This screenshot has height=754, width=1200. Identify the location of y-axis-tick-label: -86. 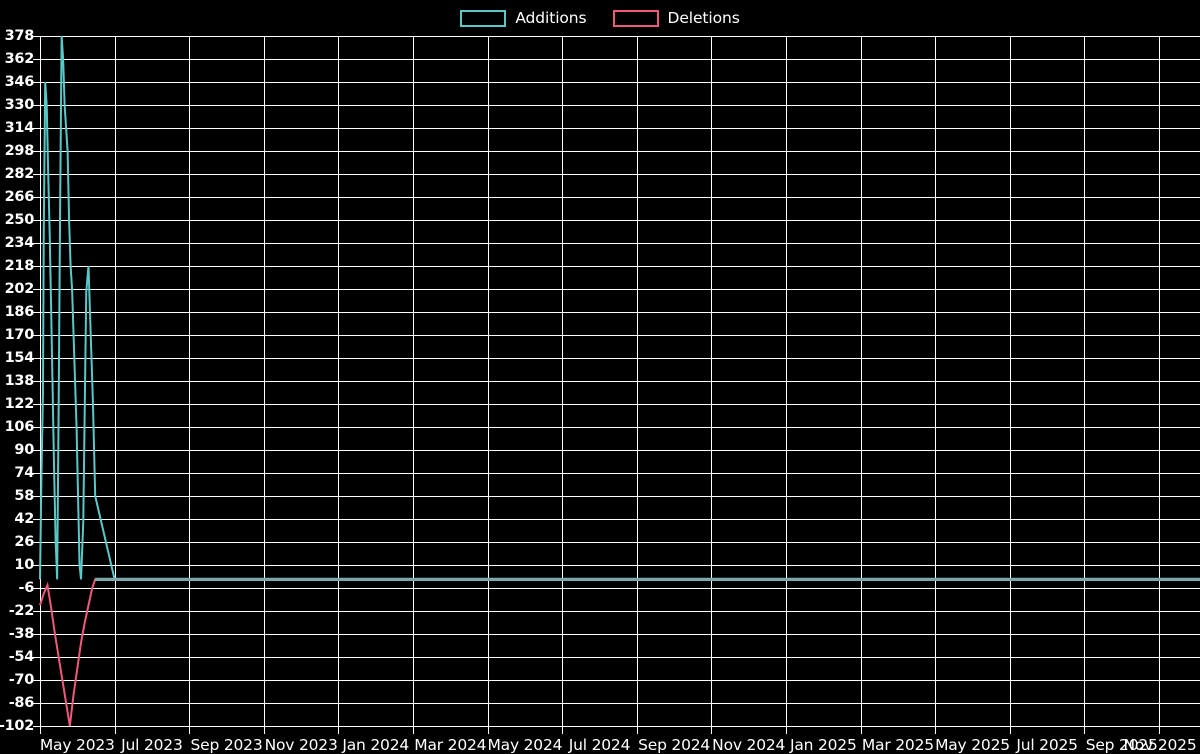
(21, 703).